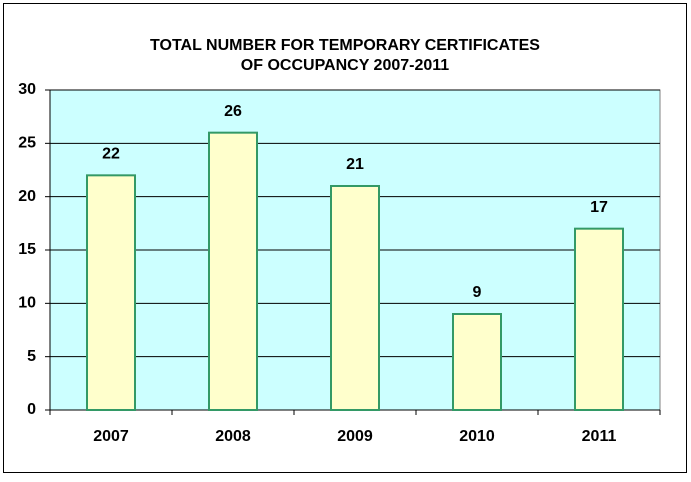 The width and height of the screenshot is (691, 482). I want to click on x-tick-label: 2011, so click(599, 436).